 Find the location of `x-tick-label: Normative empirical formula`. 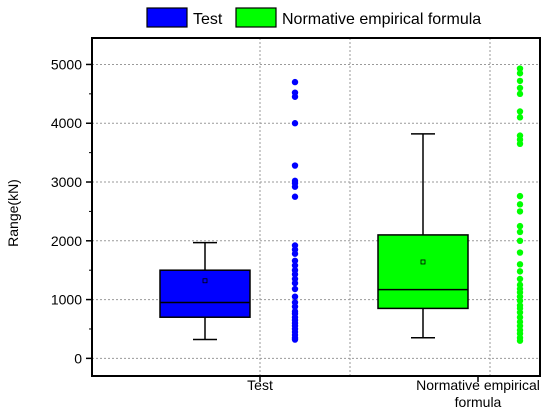

x-tick-label: Normative empirical formula is located at coordinates (478, 393).